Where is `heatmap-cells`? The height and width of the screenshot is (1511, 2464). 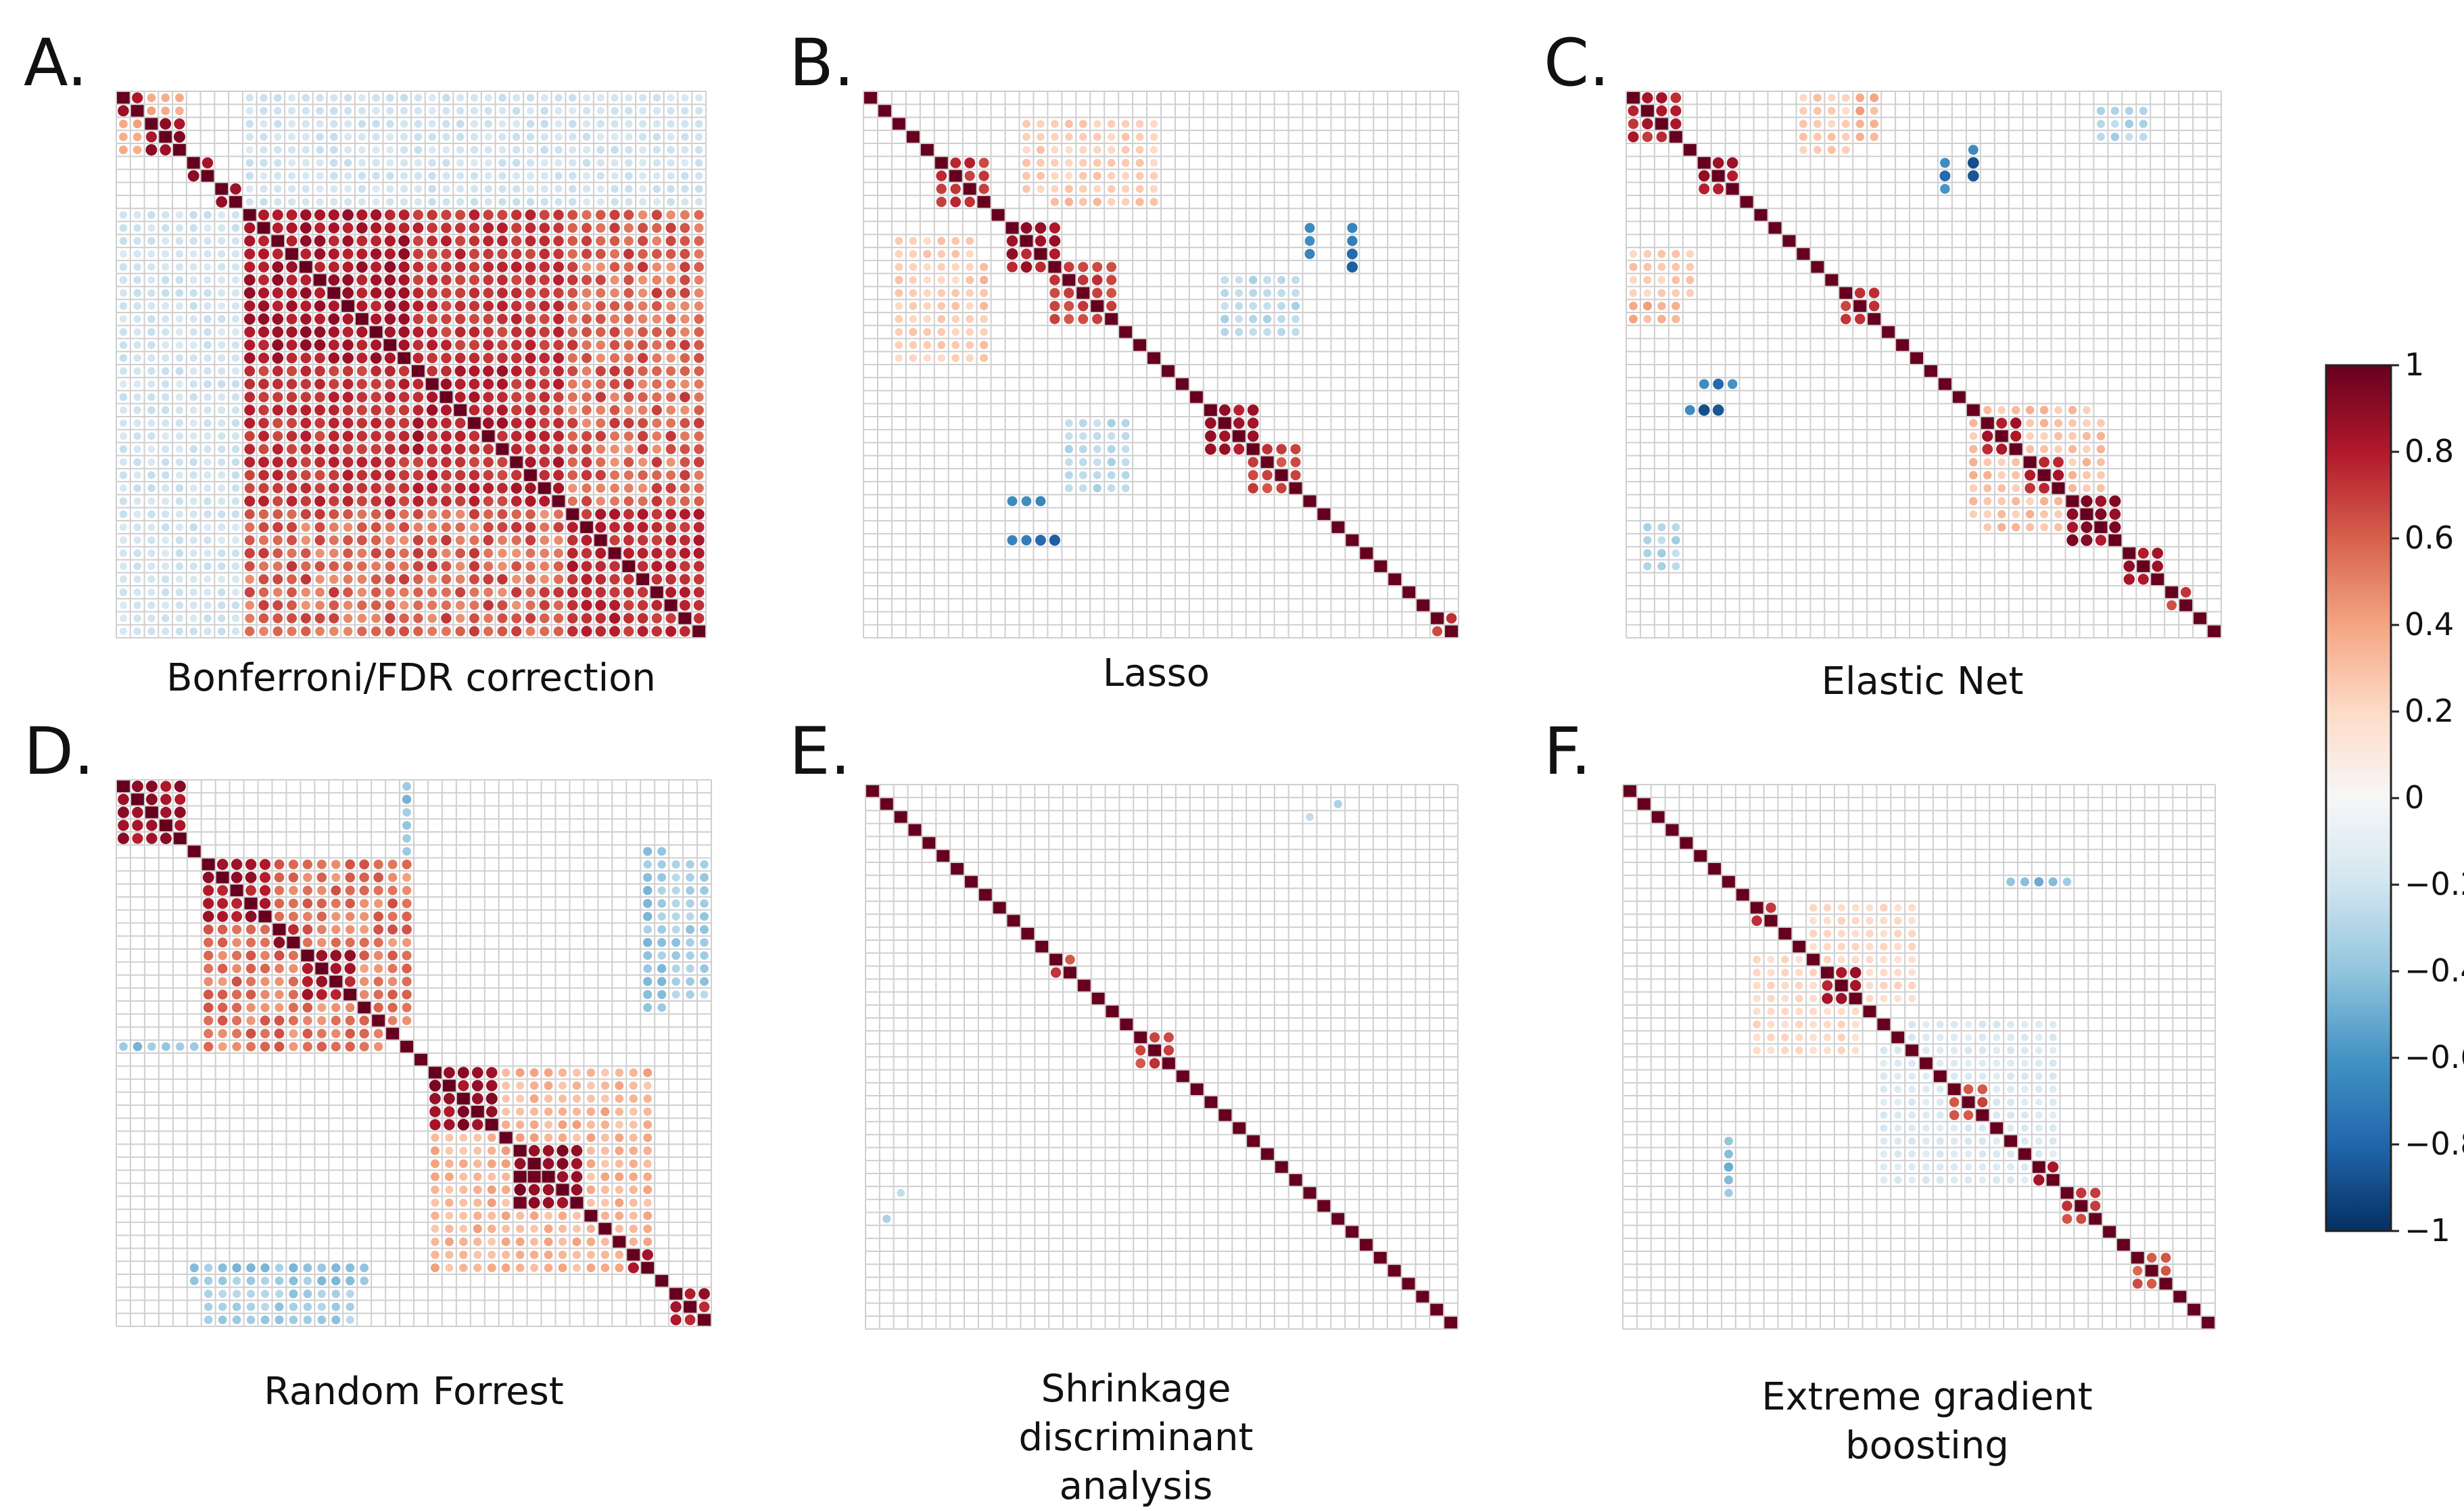 heatmap-cells is located at coordinates (1161, 1056).